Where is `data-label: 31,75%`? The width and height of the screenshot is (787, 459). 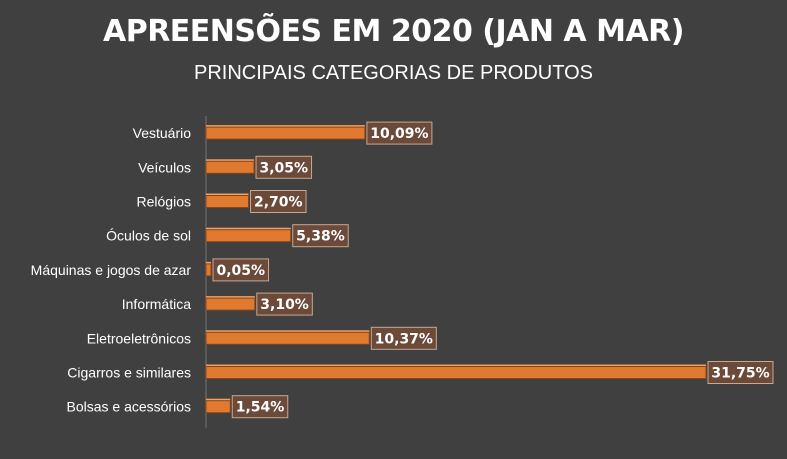
data-label: 31,75% is located at coordinates (740, 374).